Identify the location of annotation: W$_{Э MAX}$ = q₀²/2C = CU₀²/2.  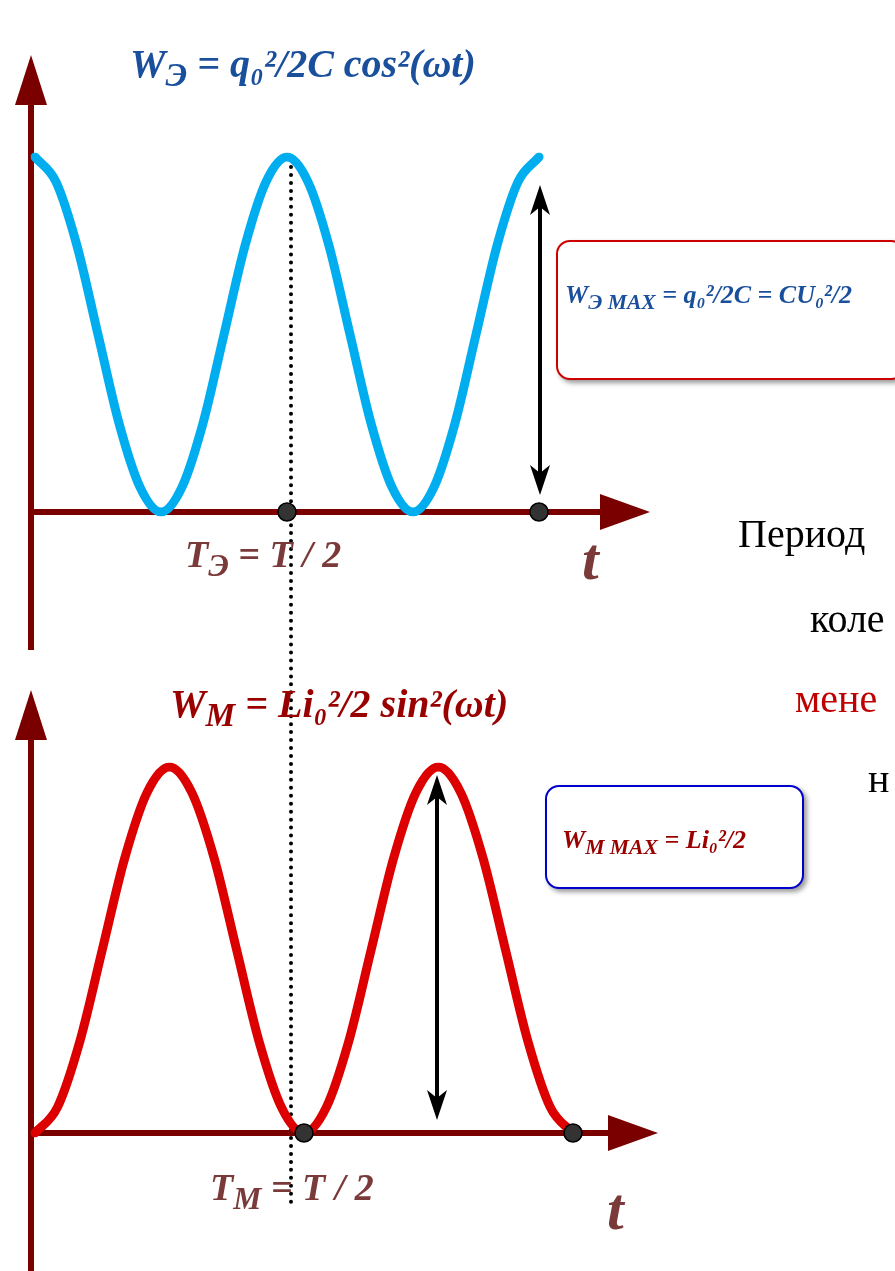
(709, 298).